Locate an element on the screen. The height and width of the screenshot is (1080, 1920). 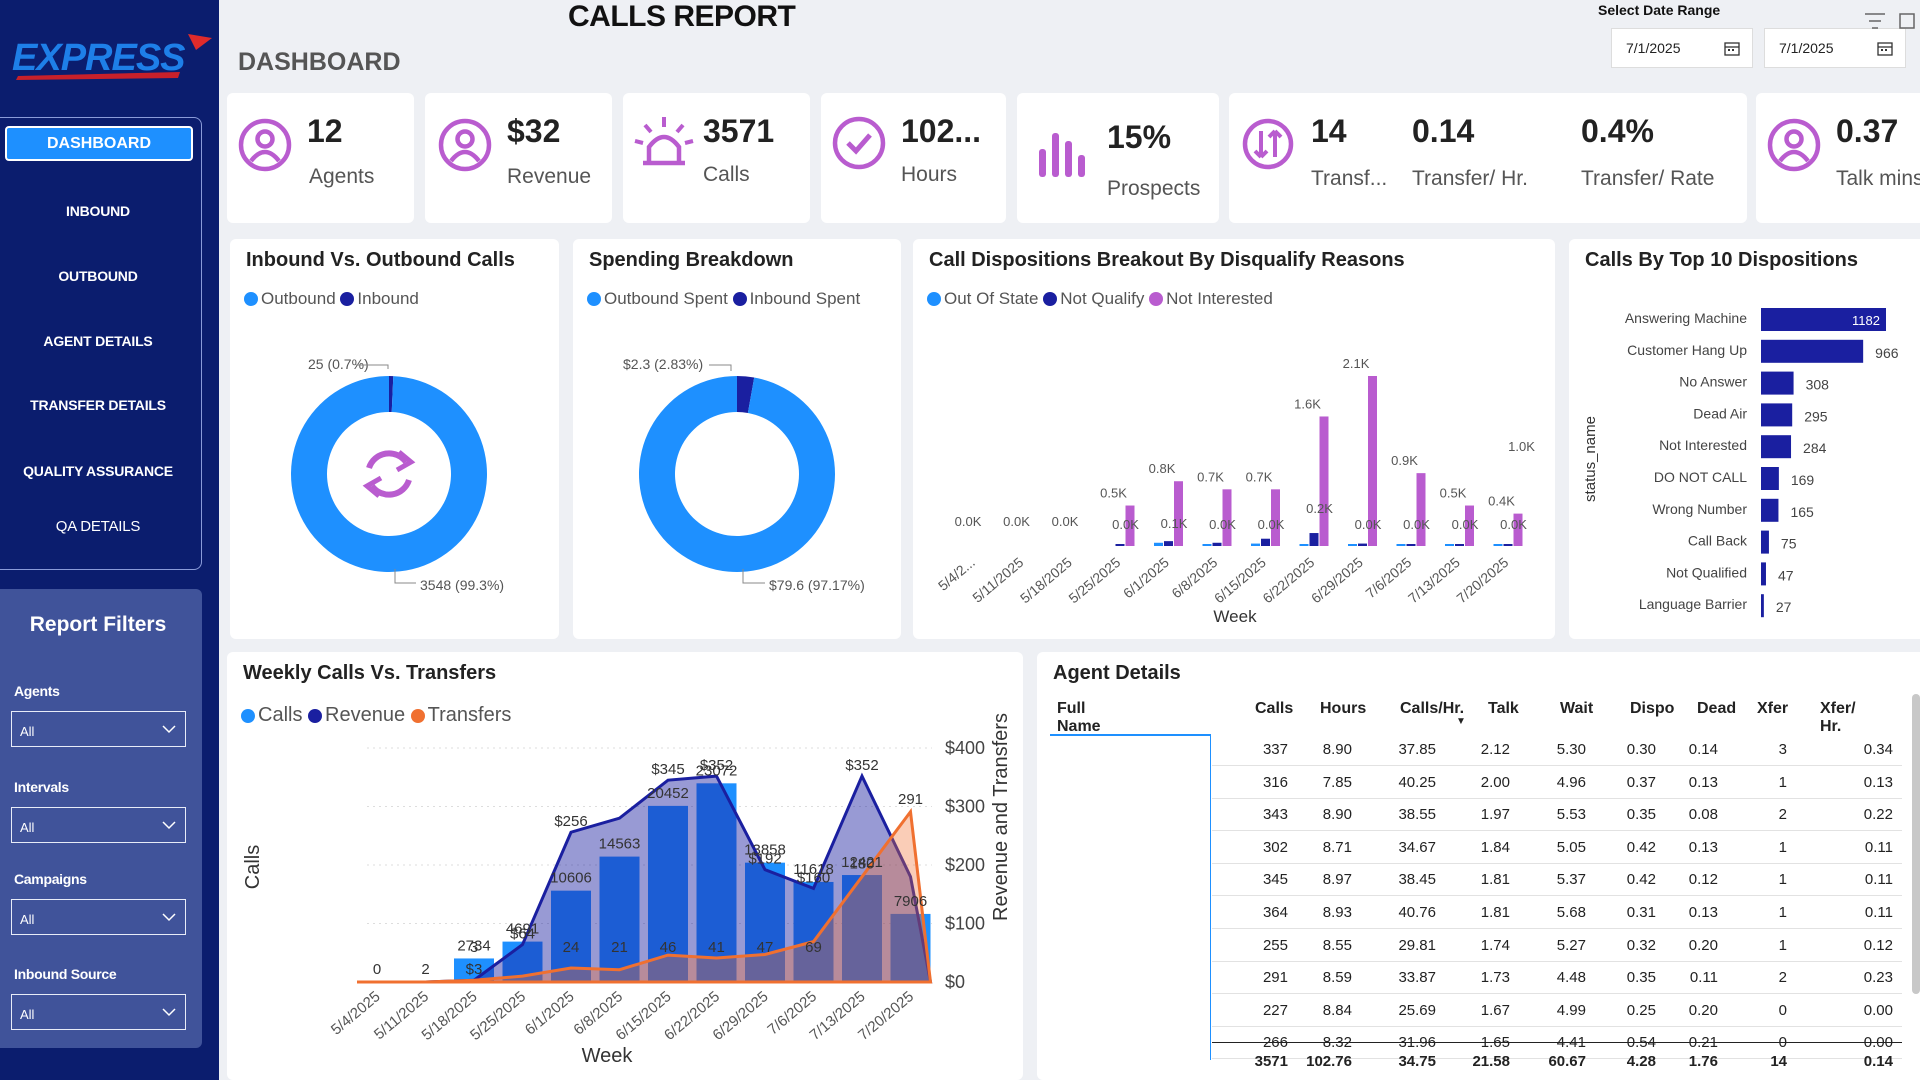
bar-not-interested is located at coordinates (1130, 525).